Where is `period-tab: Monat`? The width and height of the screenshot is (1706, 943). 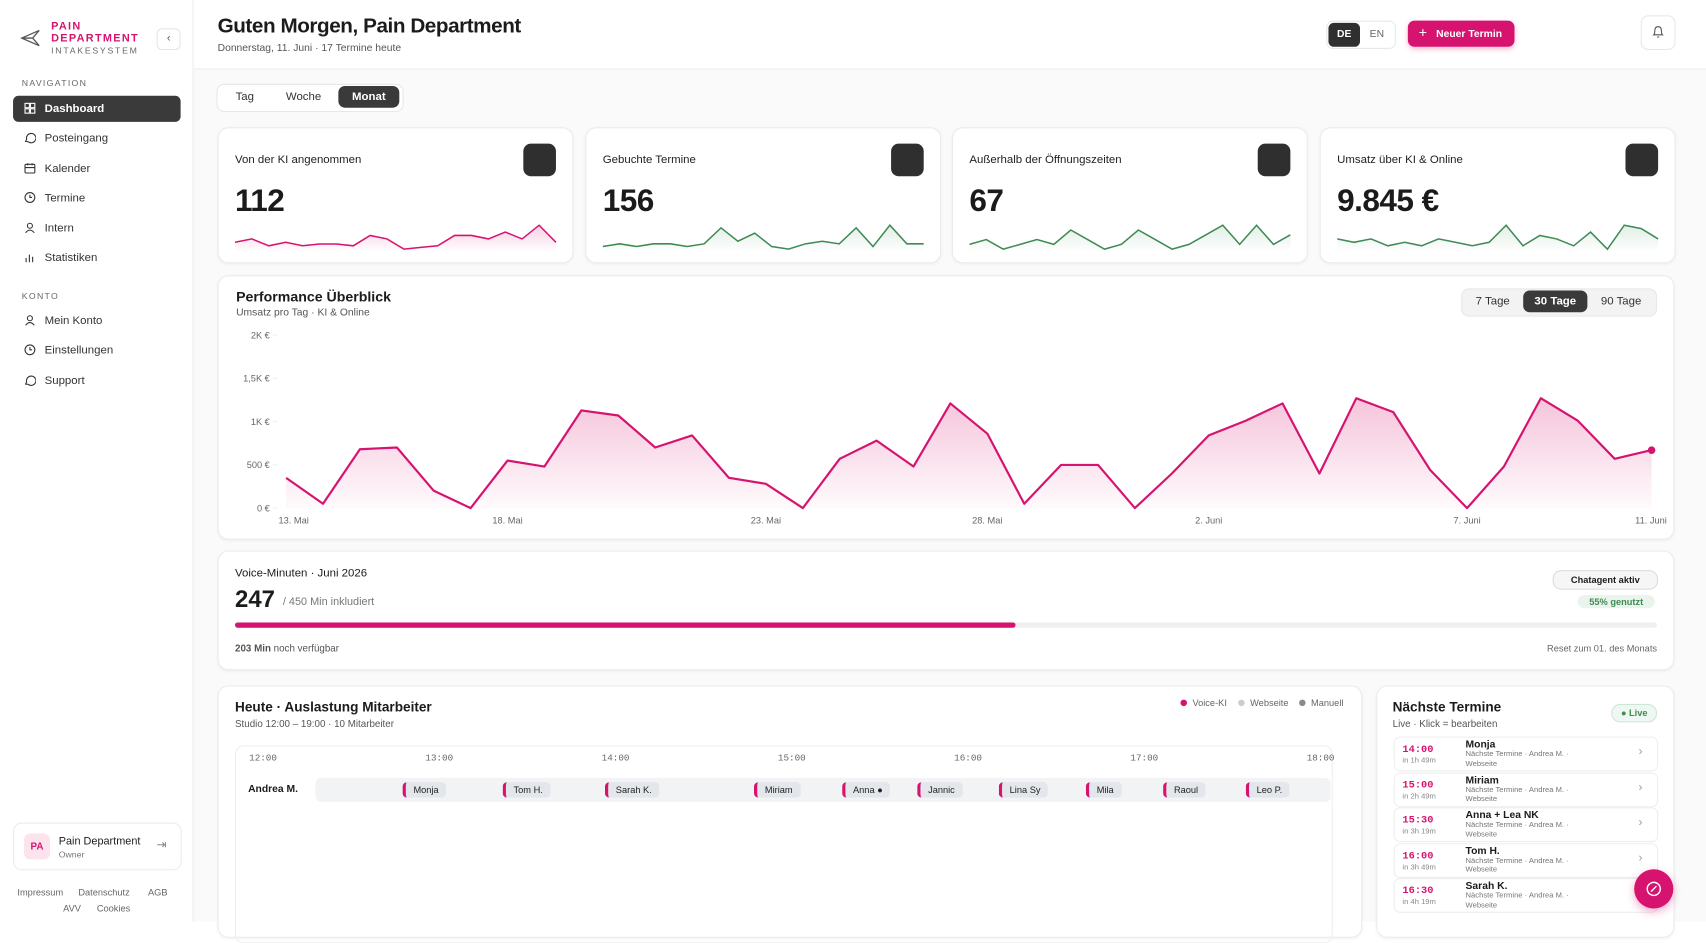
period-tab: Monat is located at coordinates (369, 96).